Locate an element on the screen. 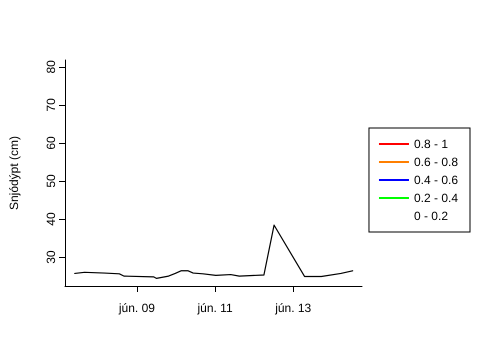  legend-label: 0.8 - 1 is located at coordinates (431, 144).